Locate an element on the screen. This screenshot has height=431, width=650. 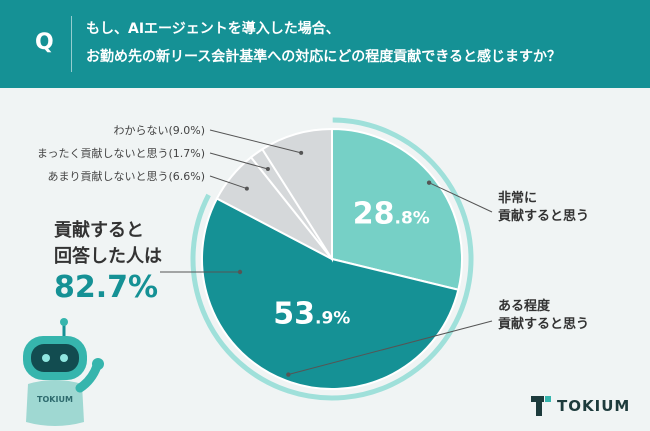
label-line: 非常に is located at coordinates (518, 198).